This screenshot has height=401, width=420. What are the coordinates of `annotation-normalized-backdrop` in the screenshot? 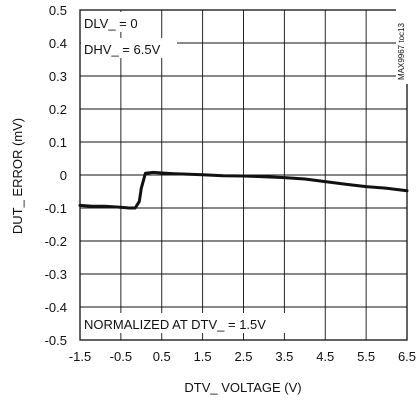 It's located at (201, 323).